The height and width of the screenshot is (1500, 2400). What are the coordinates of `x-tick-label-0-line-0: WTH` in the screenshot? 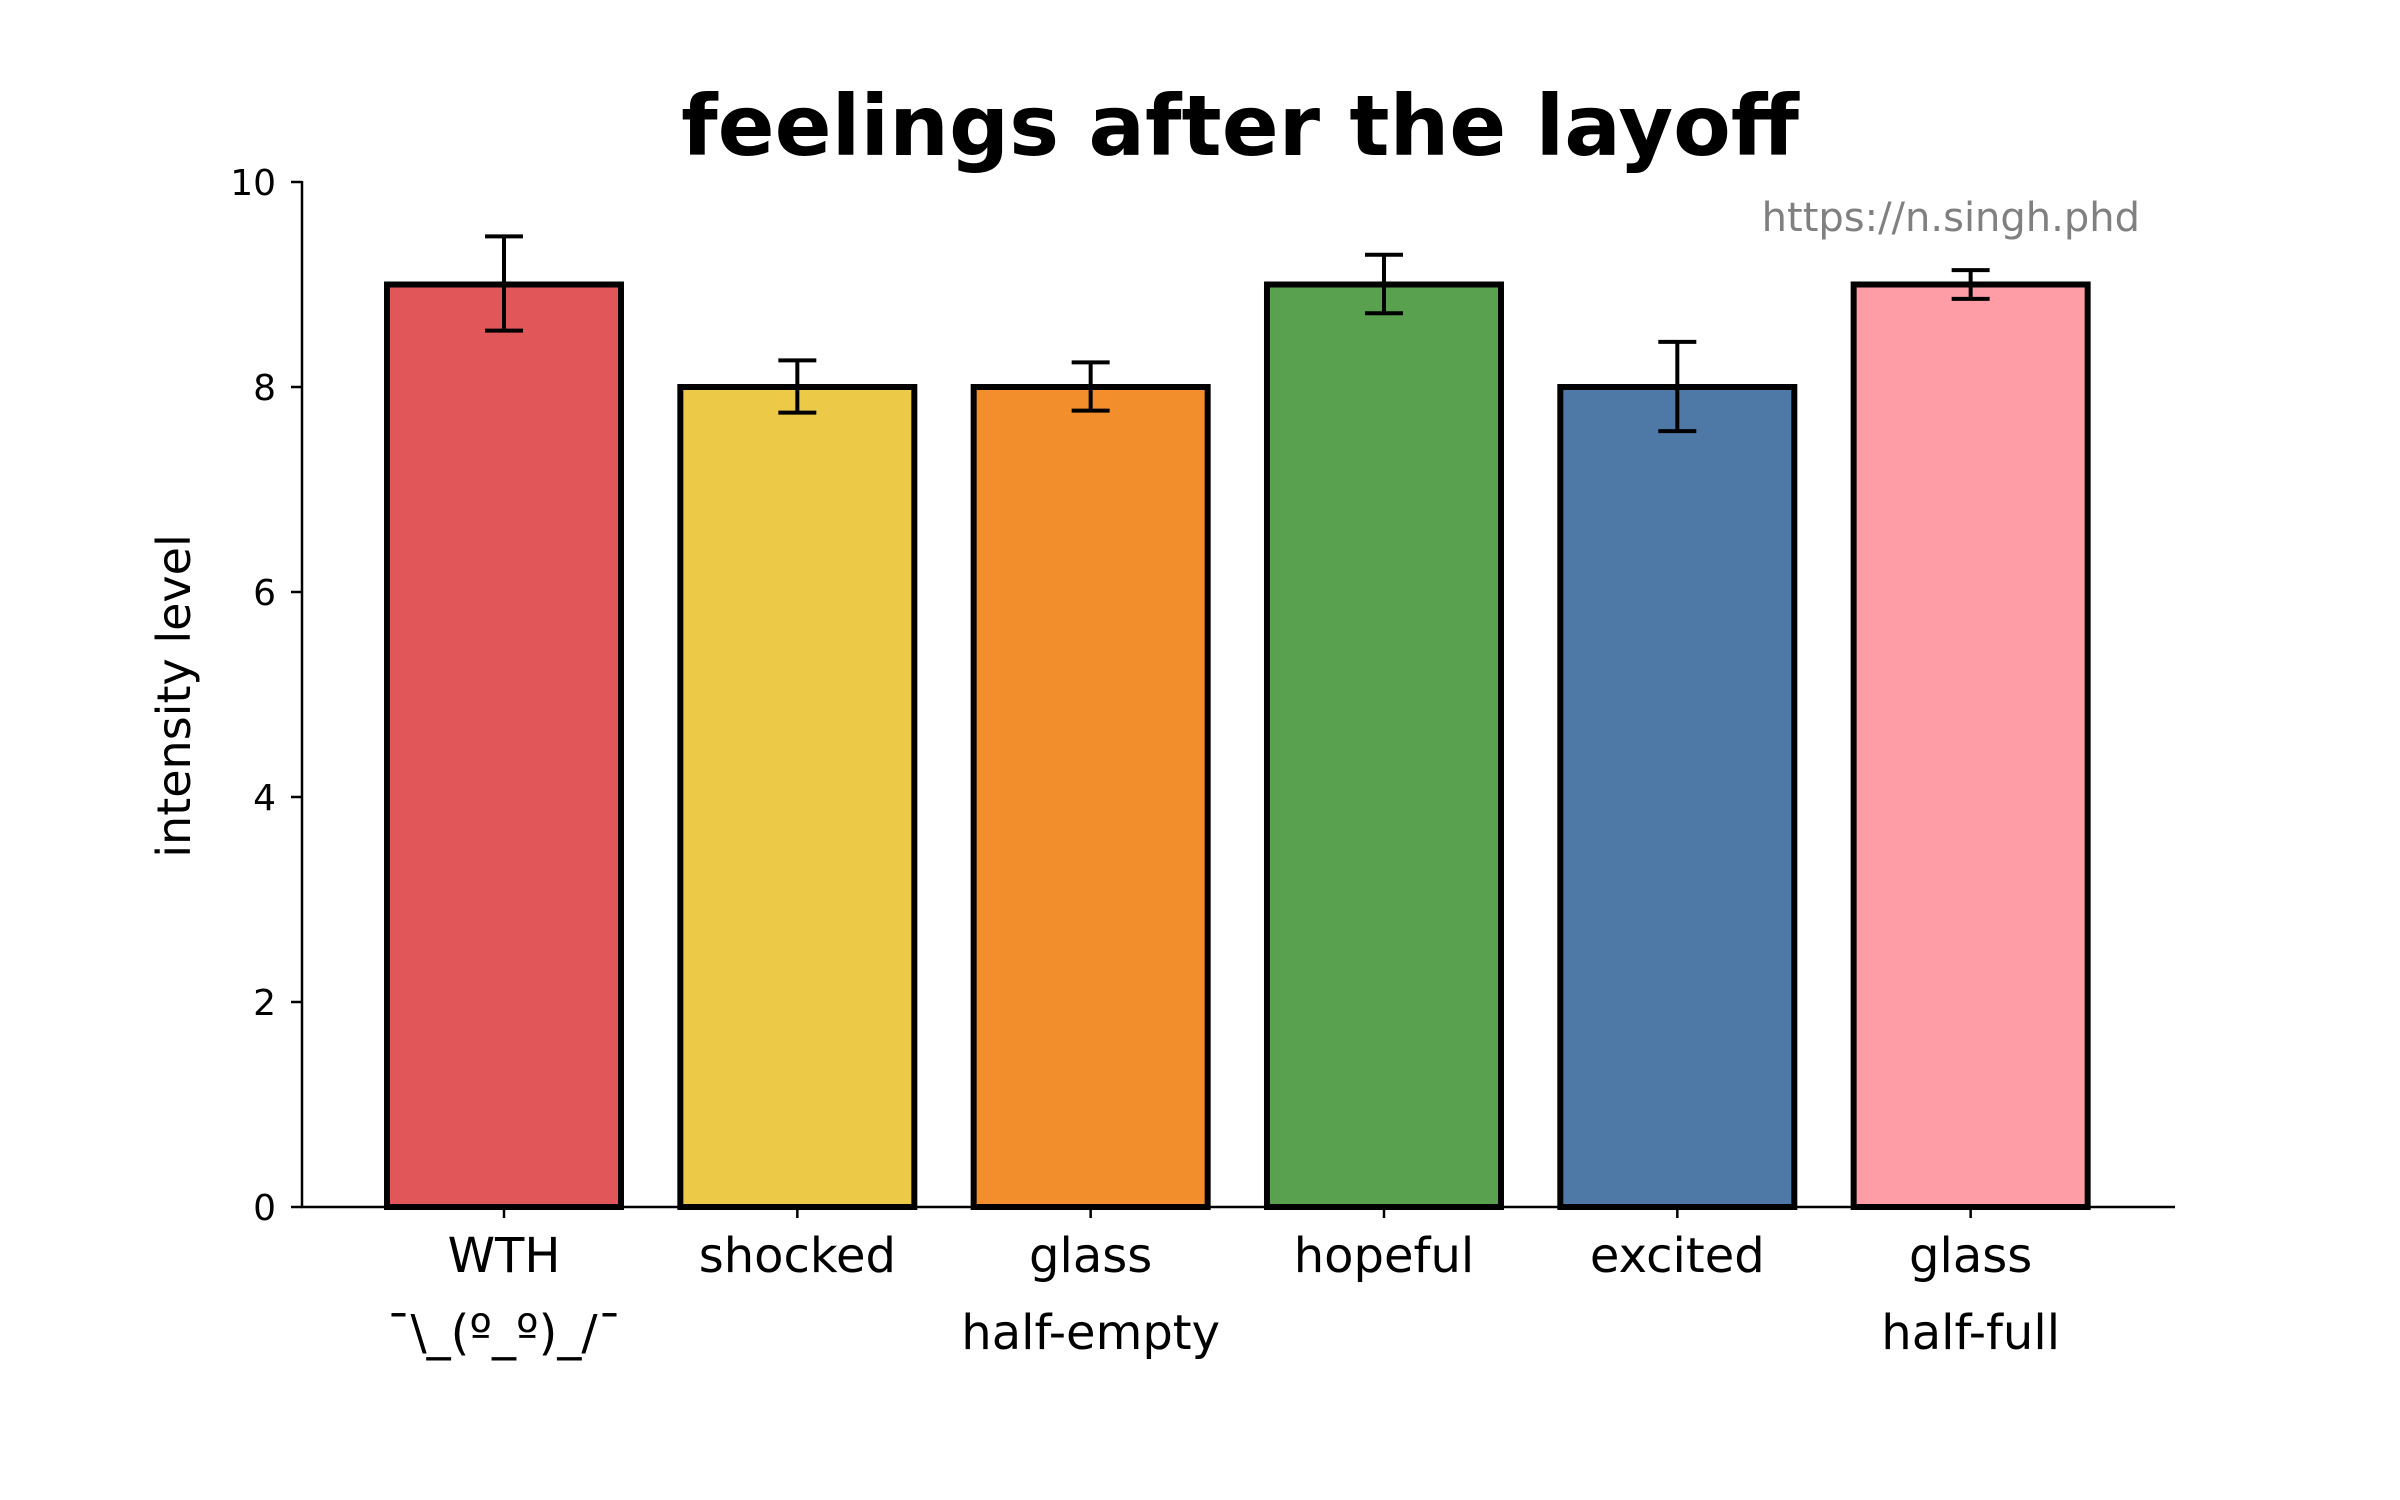 It's located at (504, 1256).